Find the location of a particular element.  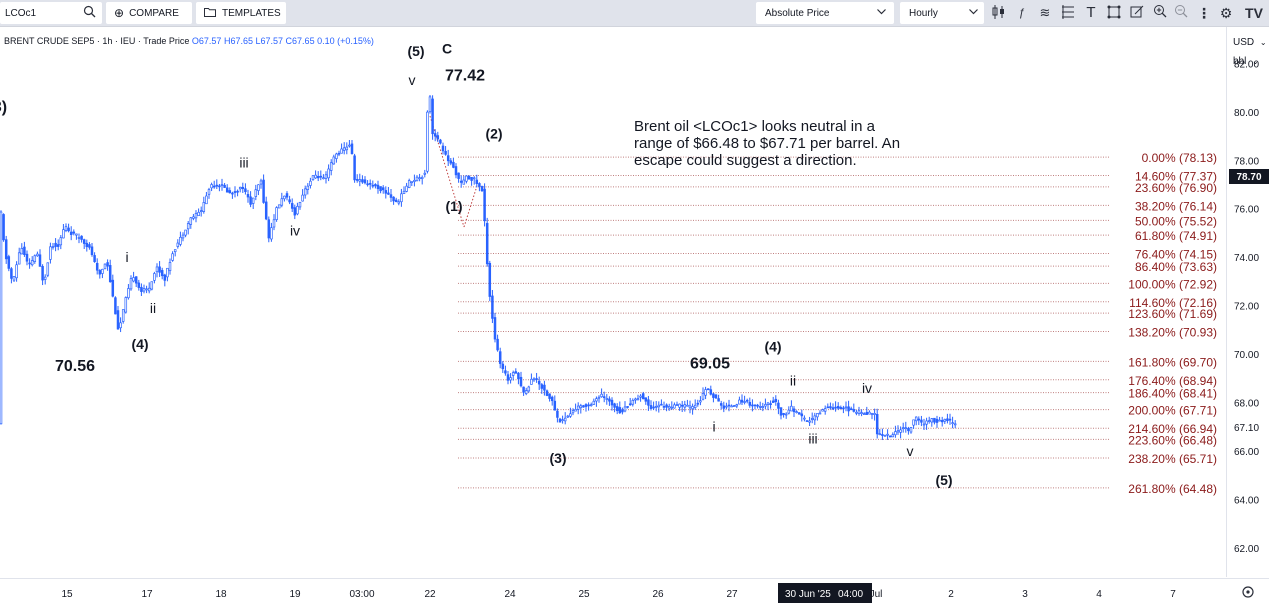

zoom-out-icon is located at coordinates (1181, 13).